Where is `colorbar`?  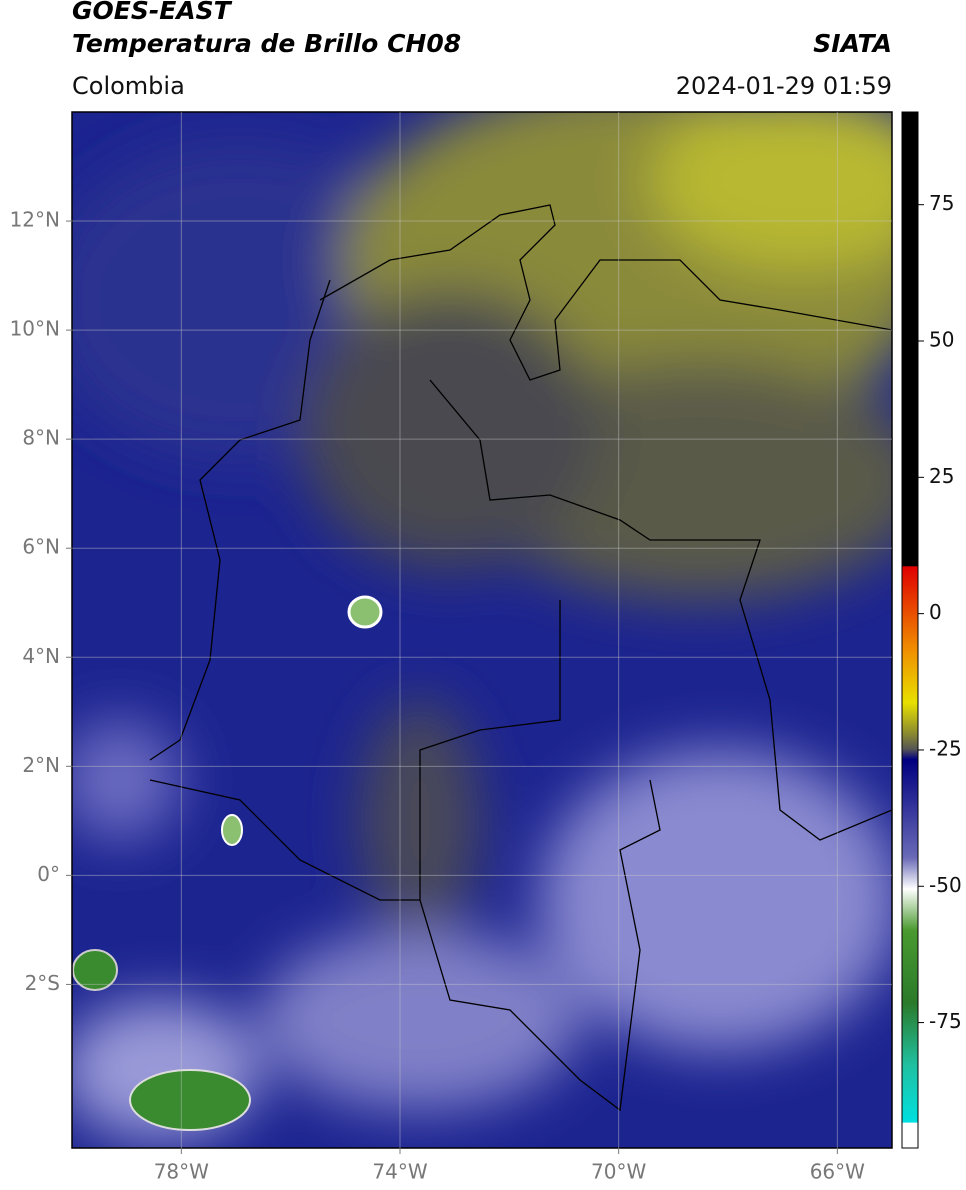
colorbar is located at coordinates (910, 630).